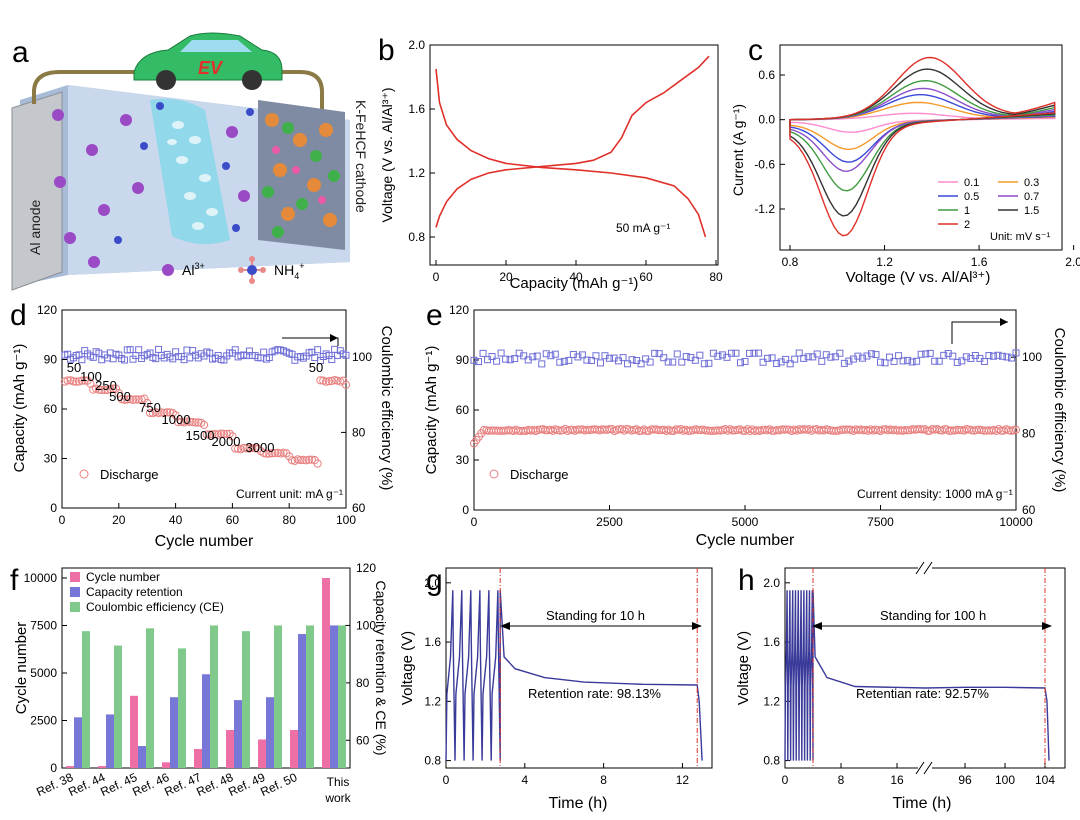 Image resolution: width=1080 pixels, height=820 pixels. What do you see at coordinates (922, 693) in the screenshot?
I see `panel-h-retention: Retentian rate: 92.57%` at bounding box center [922, 693].